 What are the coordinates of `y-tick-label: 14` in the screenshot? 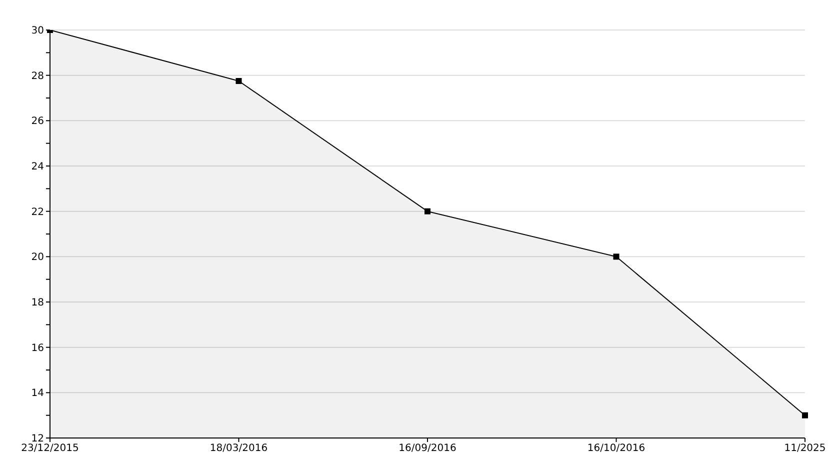 It's located at (37, 394).